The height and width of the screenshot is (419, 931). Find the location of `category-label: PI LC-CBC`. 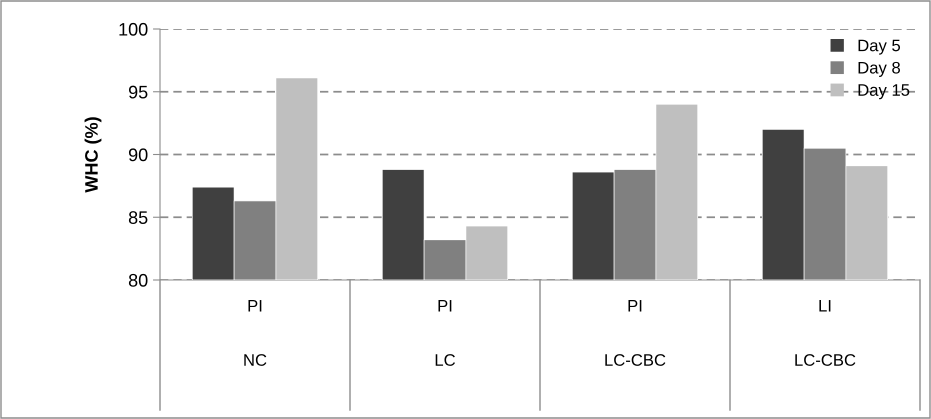

category-label: PI LC-CBC is located at coordinates (635, 333).